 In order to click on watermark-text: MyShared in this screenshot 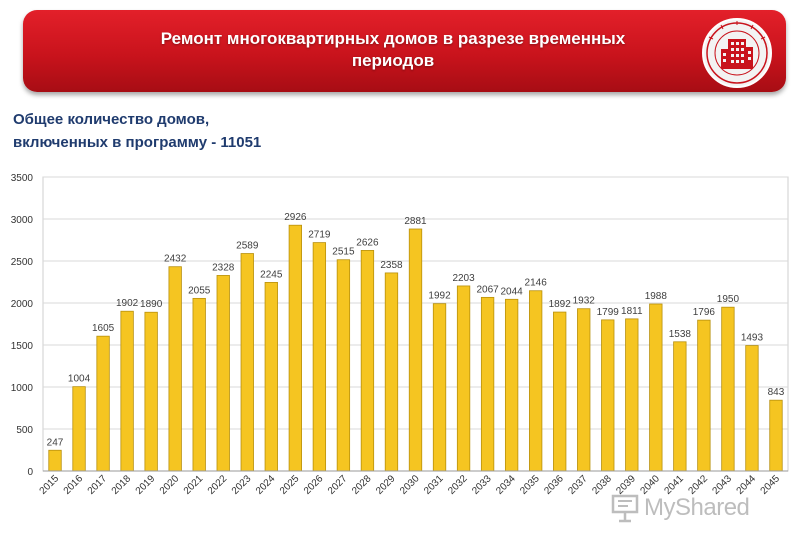, I will do `click(697, 507)`.